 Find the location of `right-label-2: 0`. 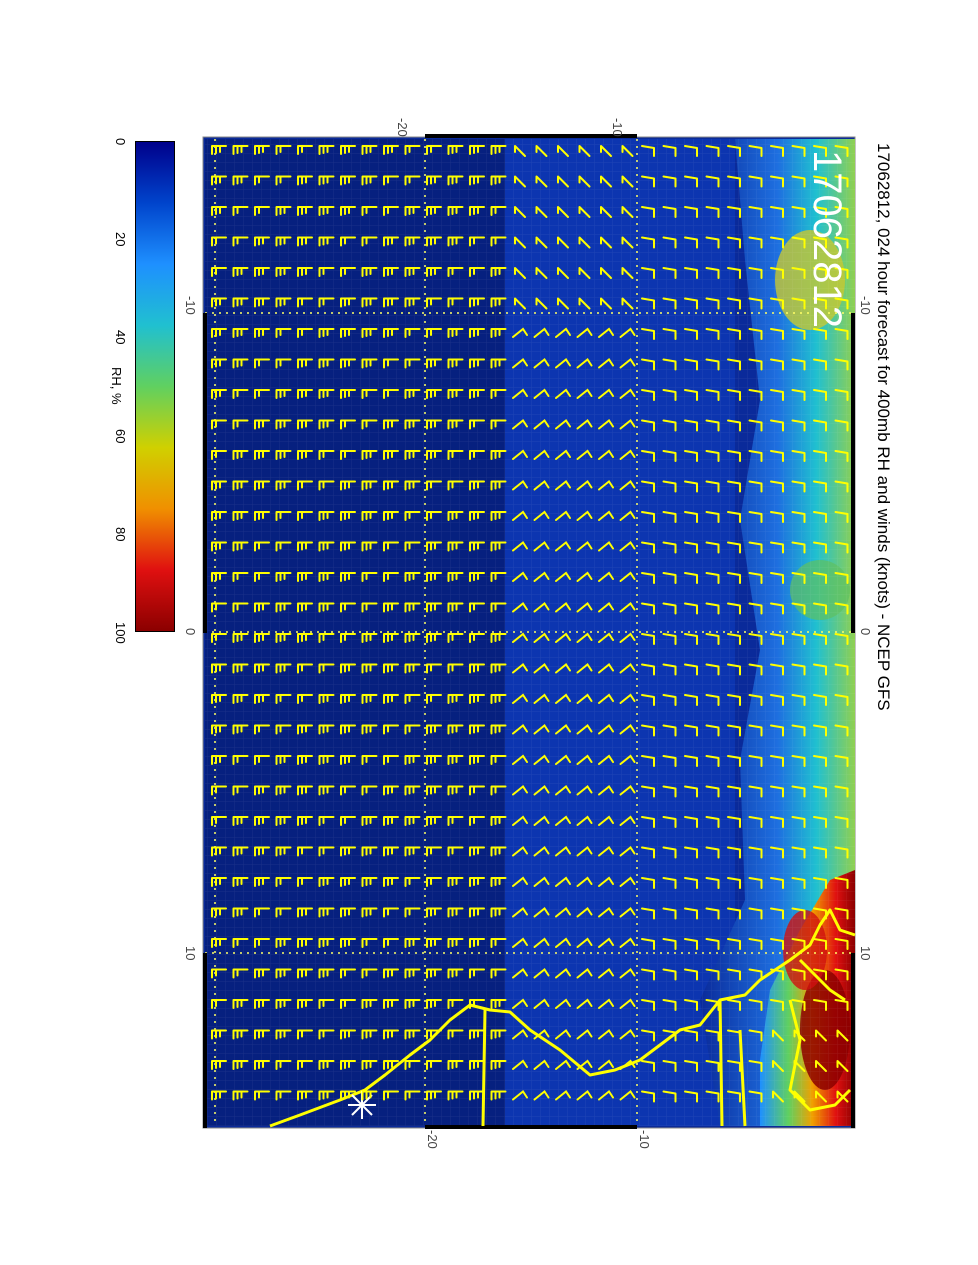

right-label-2: 0 is located at coordinates (865, 632).